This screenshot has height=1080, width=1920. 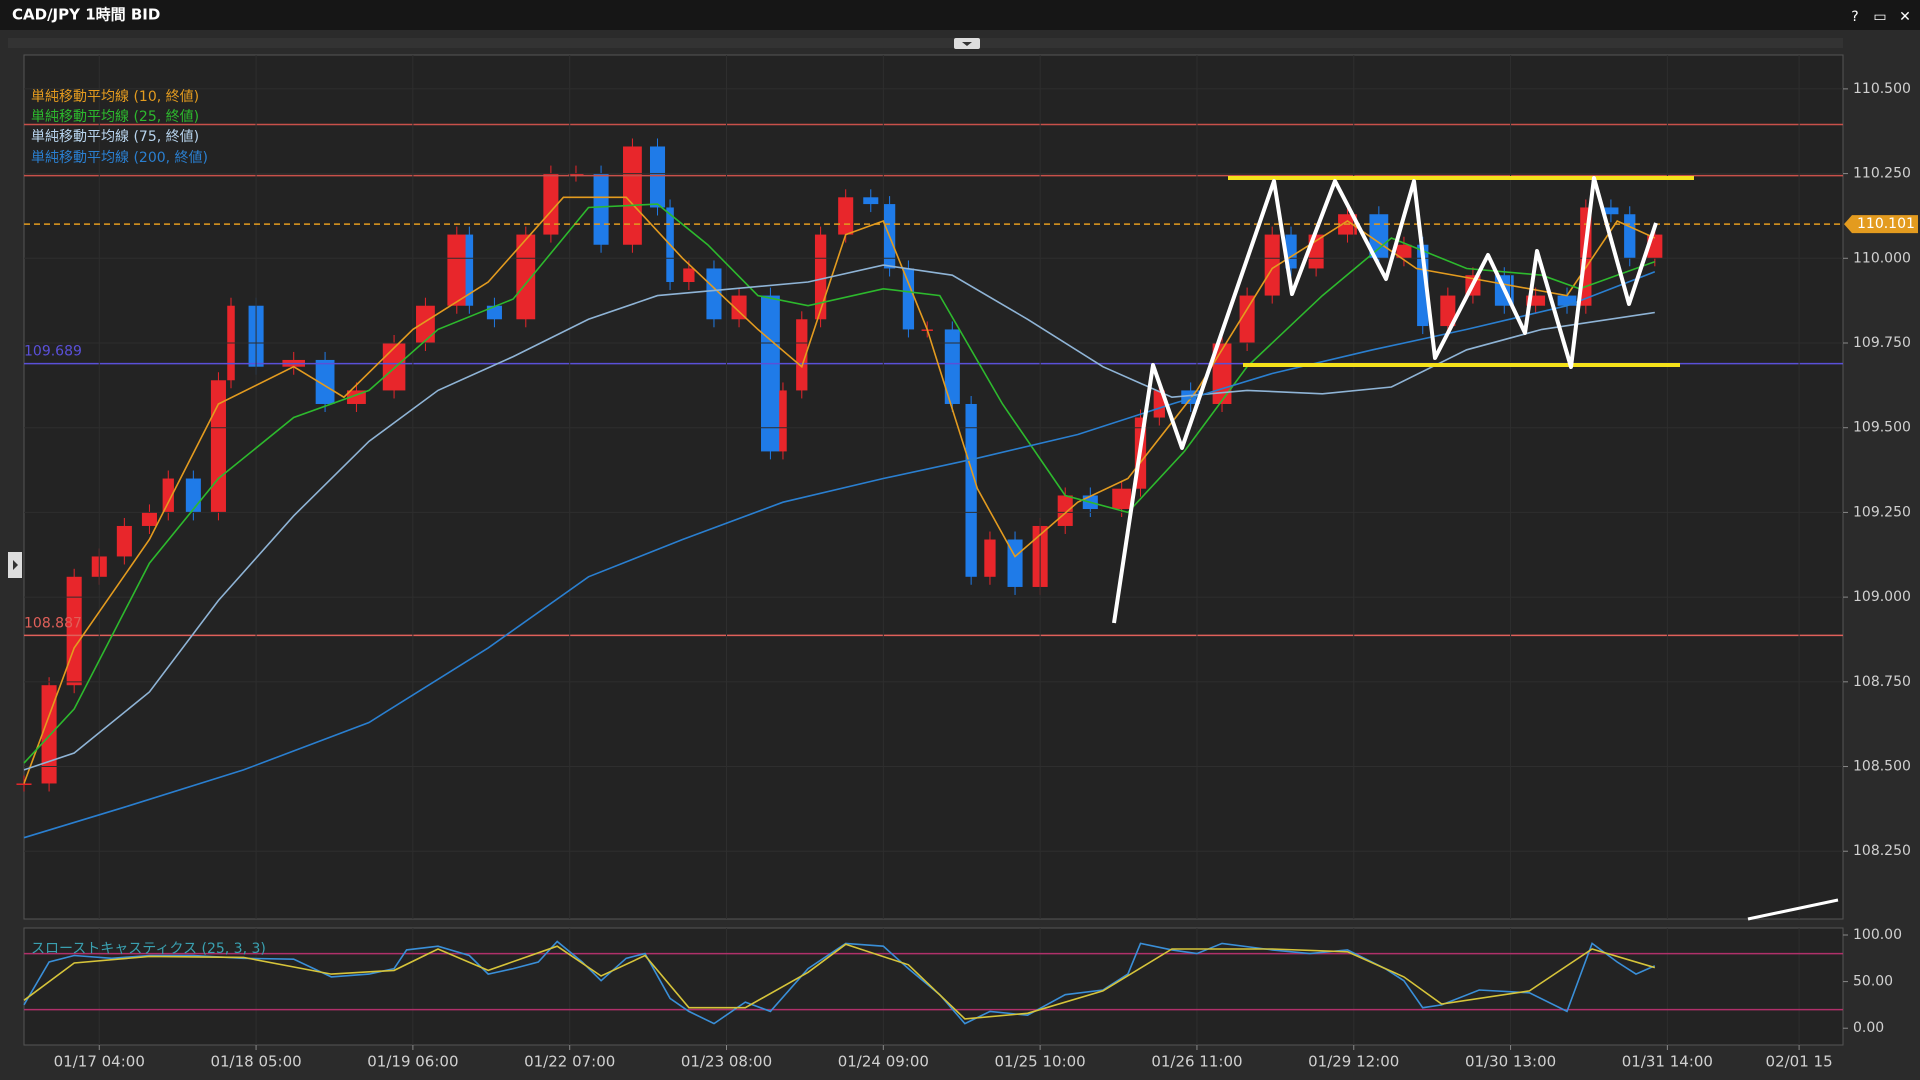 What do you see at coordinates (1882, 428) in the screenshot?
I see `y-tick-label: 109.500` at bounding box center [1882, 428].